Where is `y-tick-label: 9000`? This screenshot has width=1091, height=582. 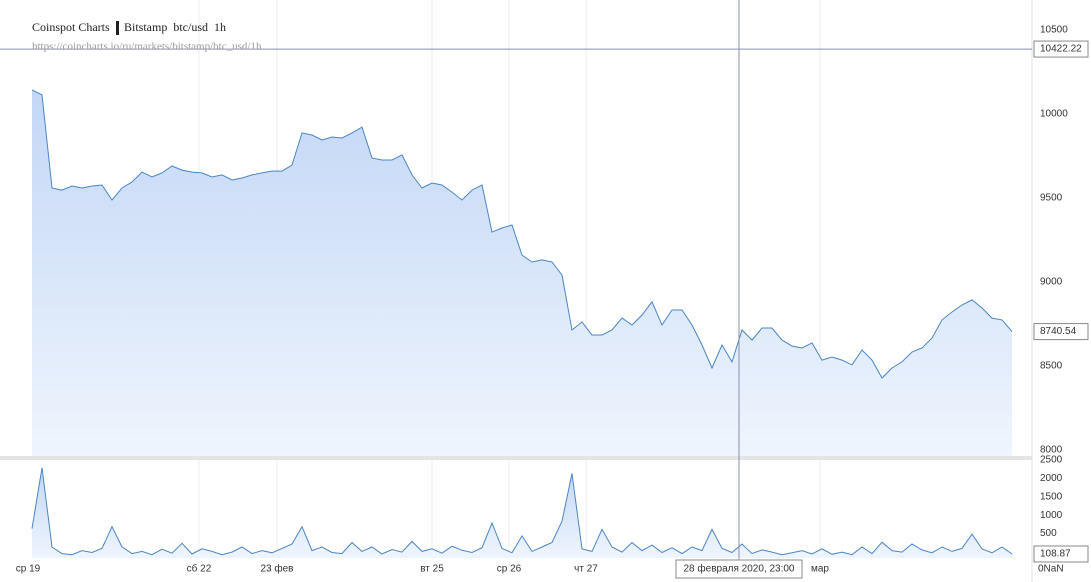
y-tick-label: 9000 is located at coordinates (1051, 282).